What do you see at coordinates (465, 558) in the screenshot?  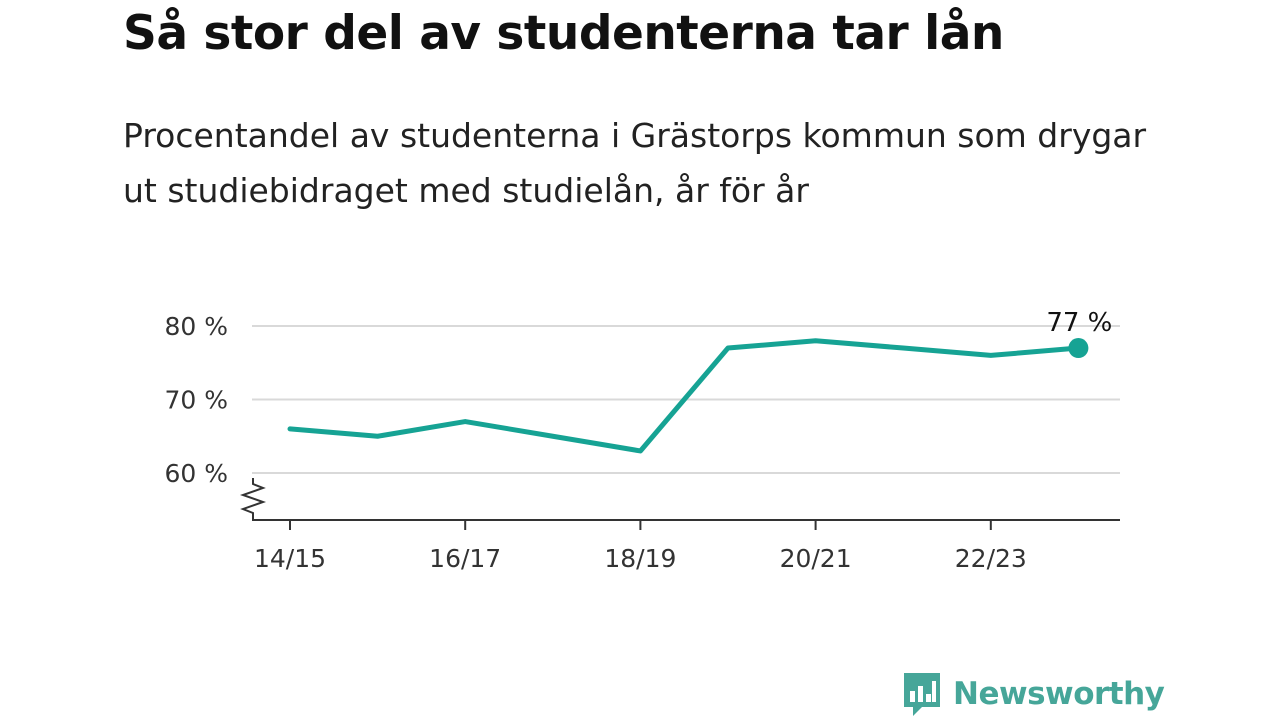 I see `x-tick-label: 16/17` at bounding box center [465, 558].